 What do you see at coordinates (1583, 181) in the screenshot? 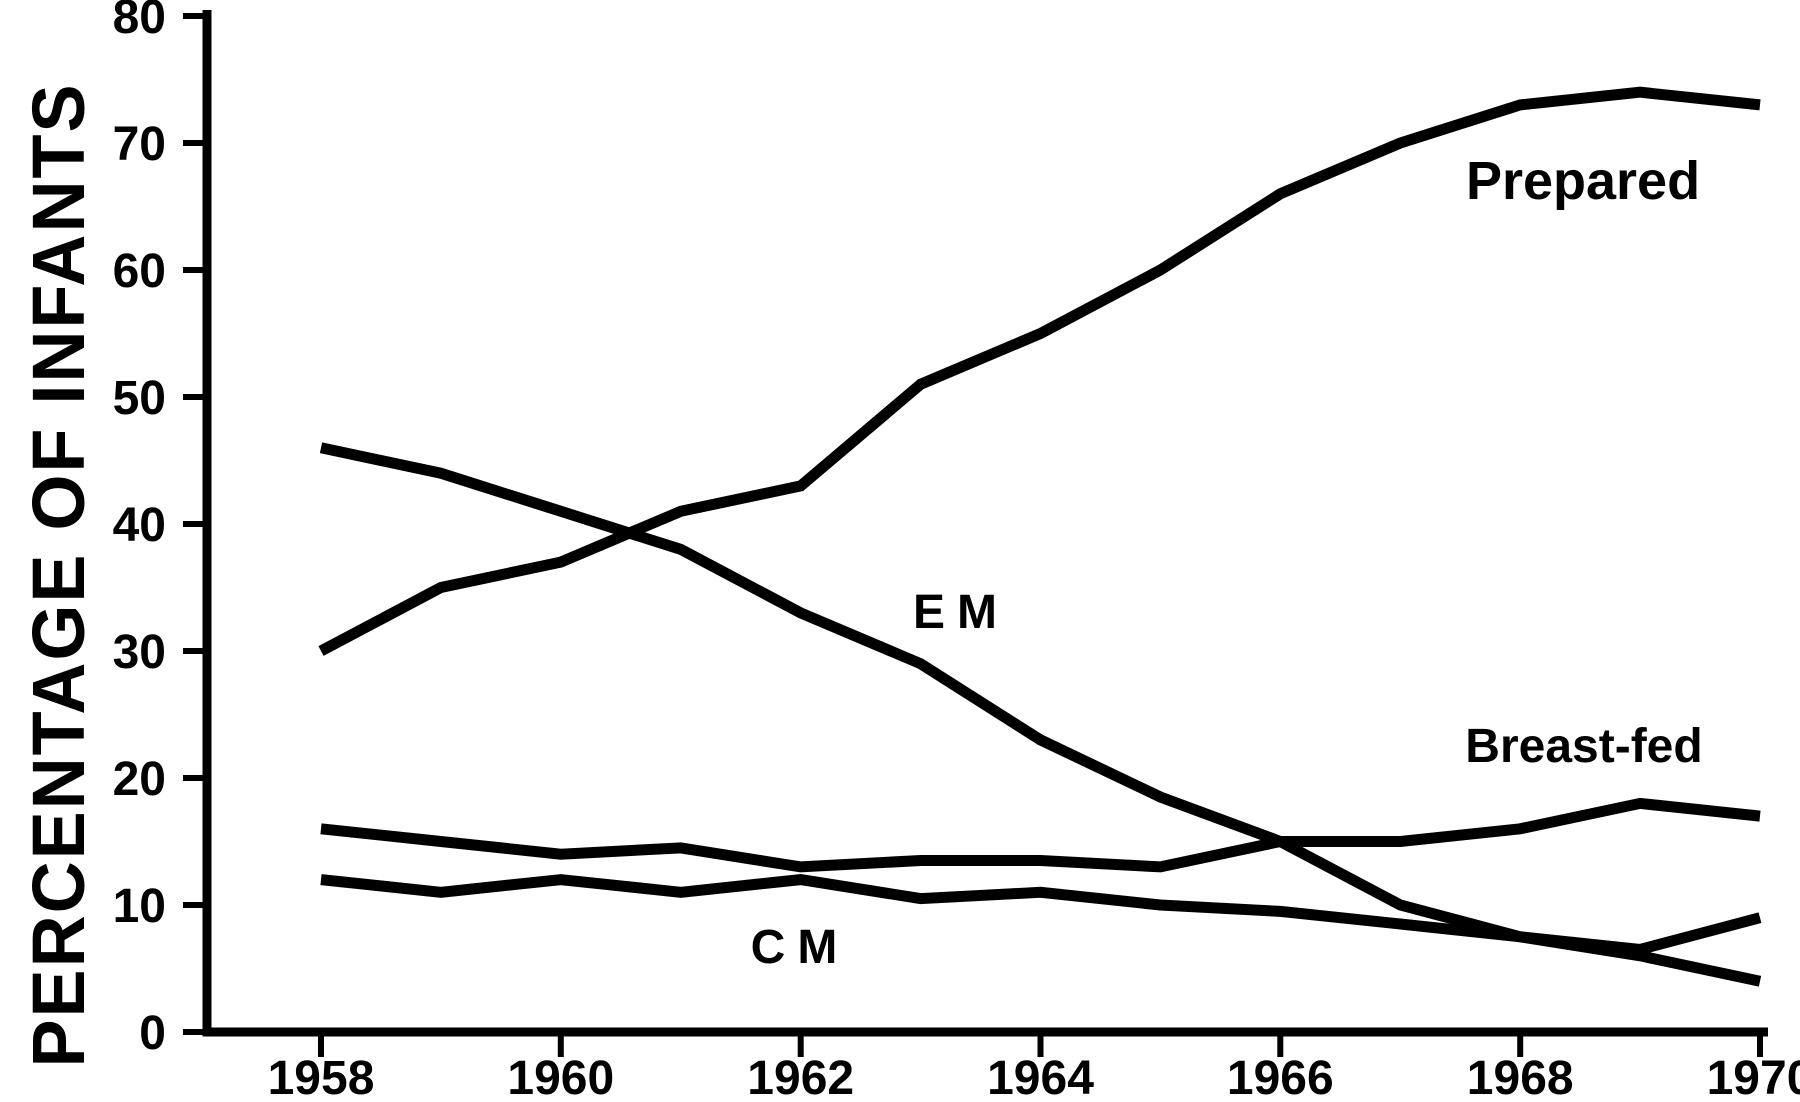
I see `series-label-prepared: Prepared` at bounding box center [1583, 181].